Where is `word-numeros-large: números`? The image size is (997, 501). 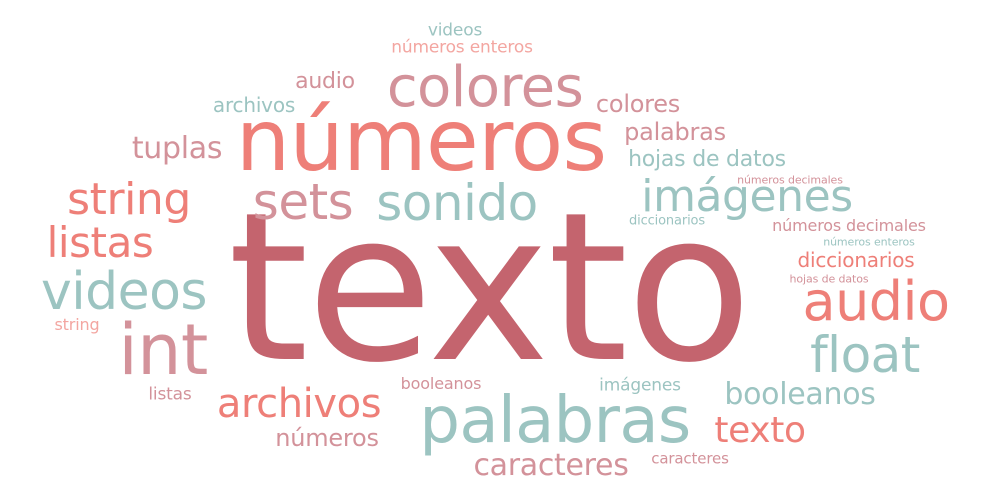 word-numeros-large: números is located at coordinates (421, 141).